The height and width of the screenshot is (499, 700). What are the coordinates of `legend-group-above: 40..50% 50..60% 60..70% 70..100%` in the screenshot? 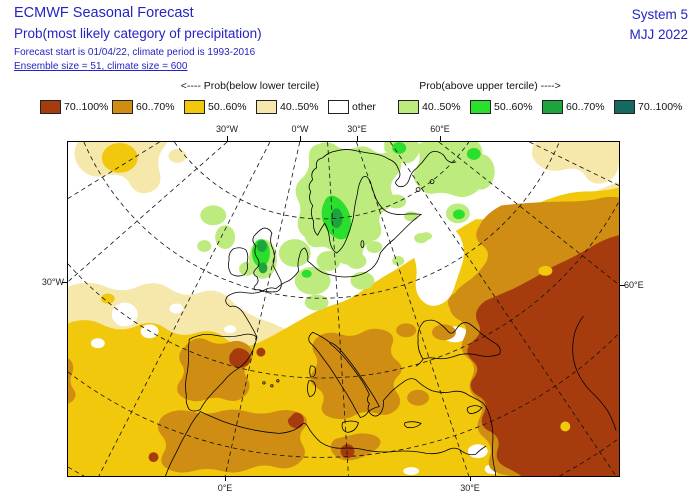 It's located at (542, 107).